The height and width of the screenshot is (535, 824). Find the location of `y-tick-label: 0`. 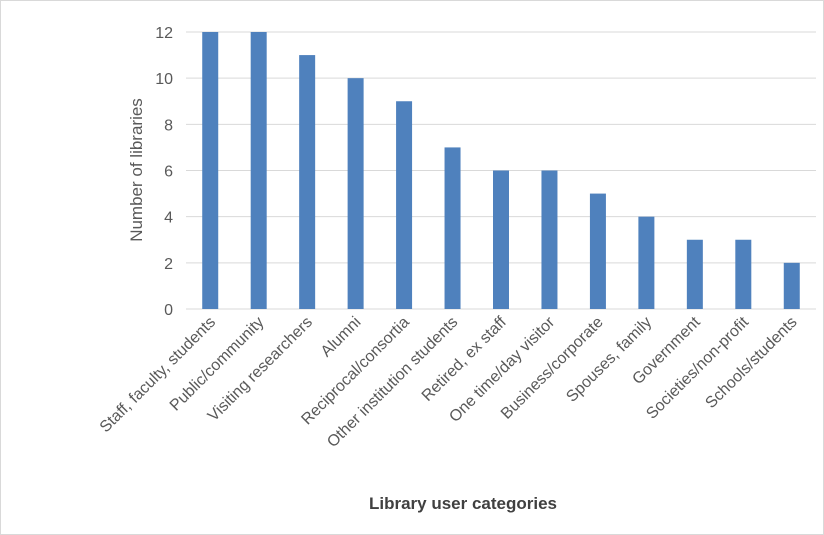

y-tick-label: 0 is located at coordinates (168, 310).